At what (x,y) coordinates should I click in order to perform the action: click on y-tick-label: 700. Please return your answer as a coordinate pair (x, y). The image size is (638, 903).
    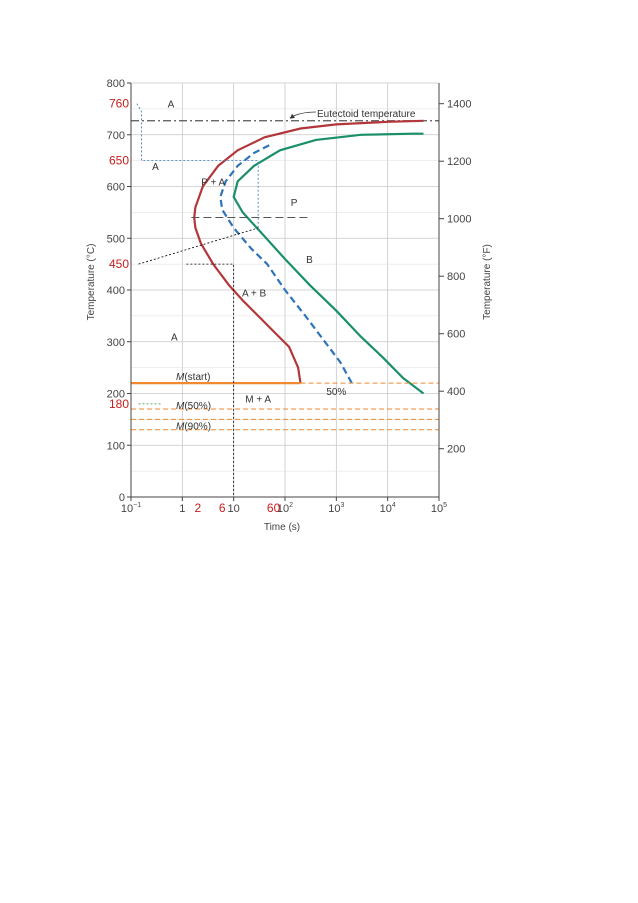
    Looking at the image, I should click on (116, 136).